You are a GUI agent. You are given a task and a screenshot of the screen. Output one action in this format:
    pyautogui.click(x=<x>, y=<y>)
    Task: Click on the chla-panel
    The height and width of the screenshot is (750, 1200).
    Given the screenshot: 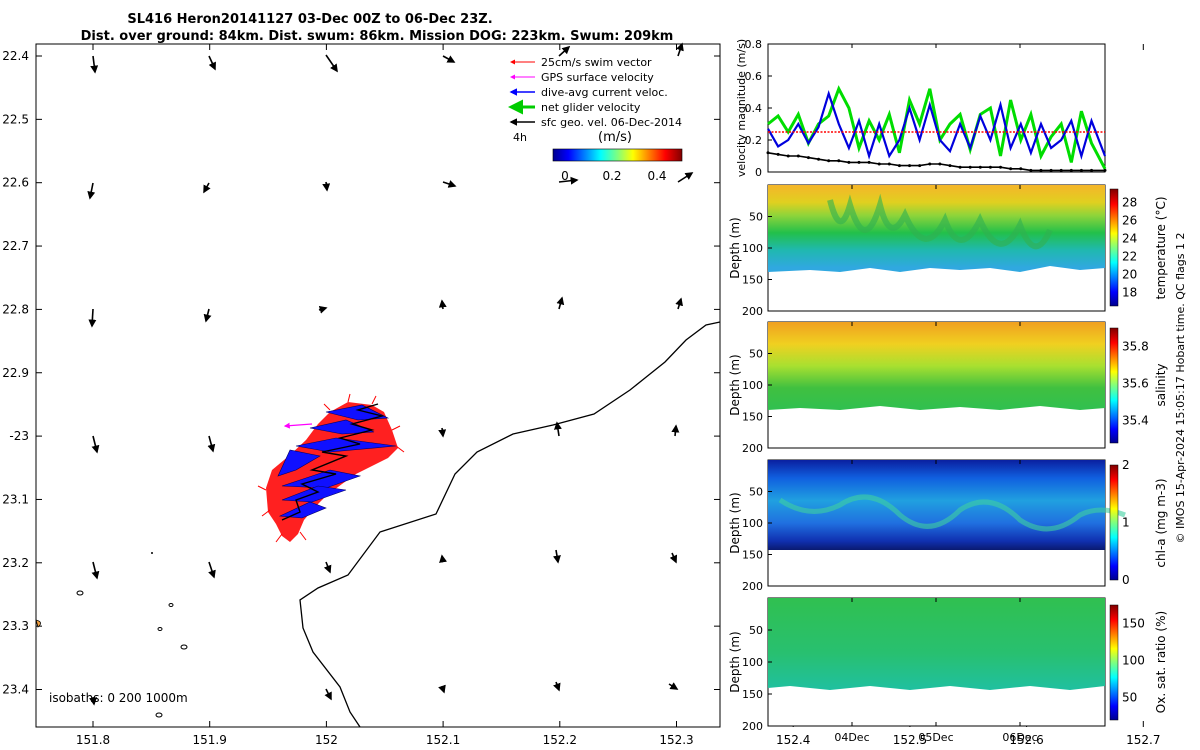 What is the action you would take?
    pyautogui.click(x=946, y=523)
    